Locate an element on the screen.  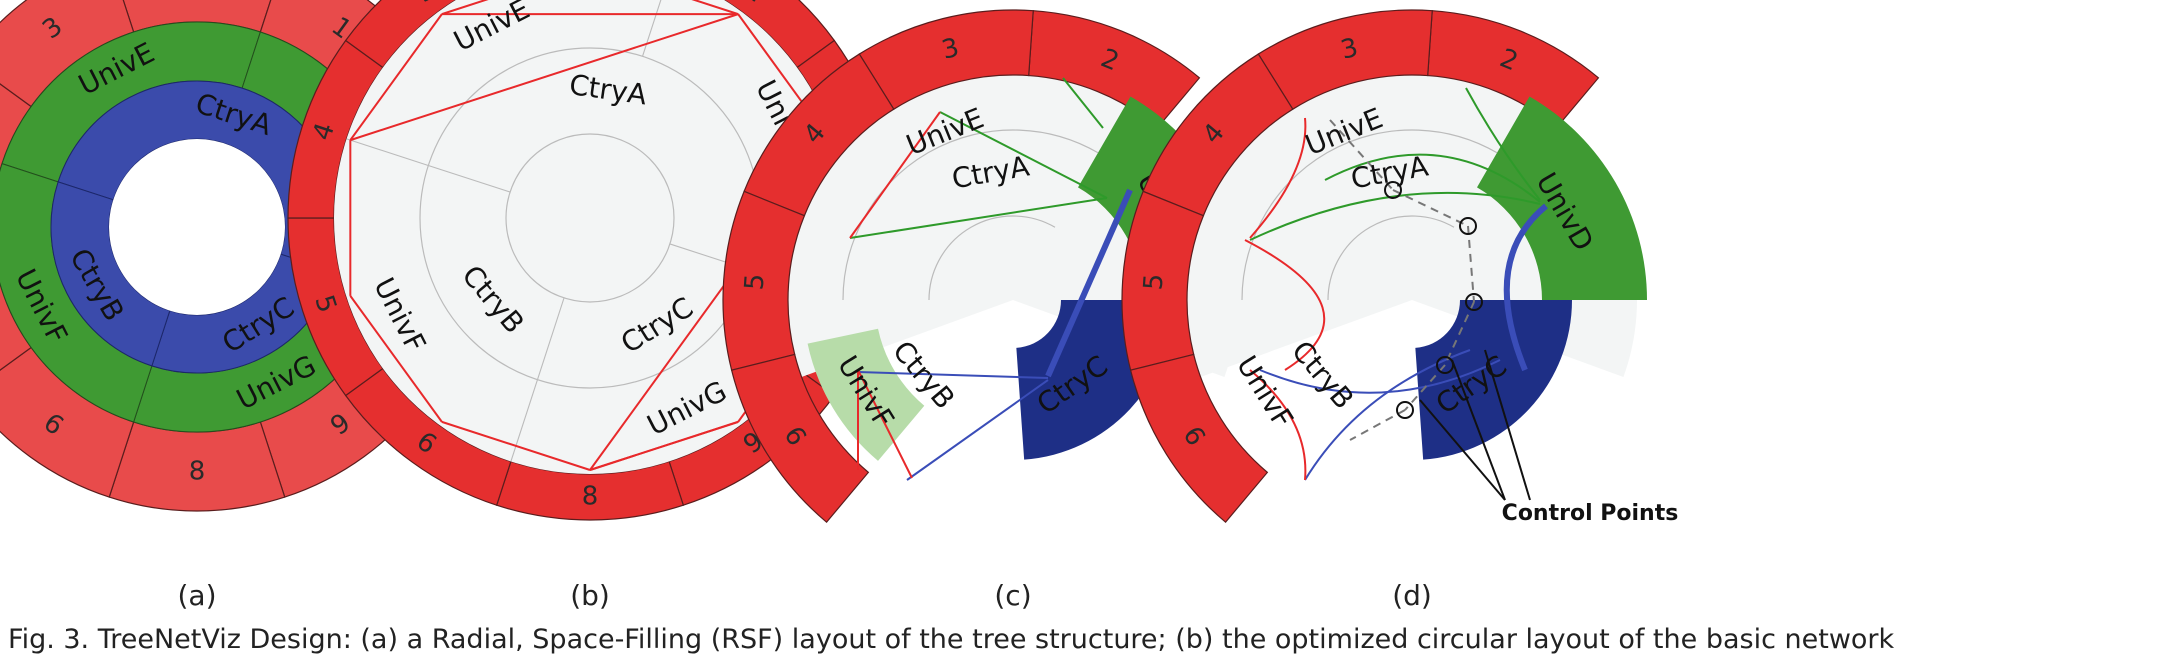
univ-segment-aggregated is located at coordinates (1562, 198).